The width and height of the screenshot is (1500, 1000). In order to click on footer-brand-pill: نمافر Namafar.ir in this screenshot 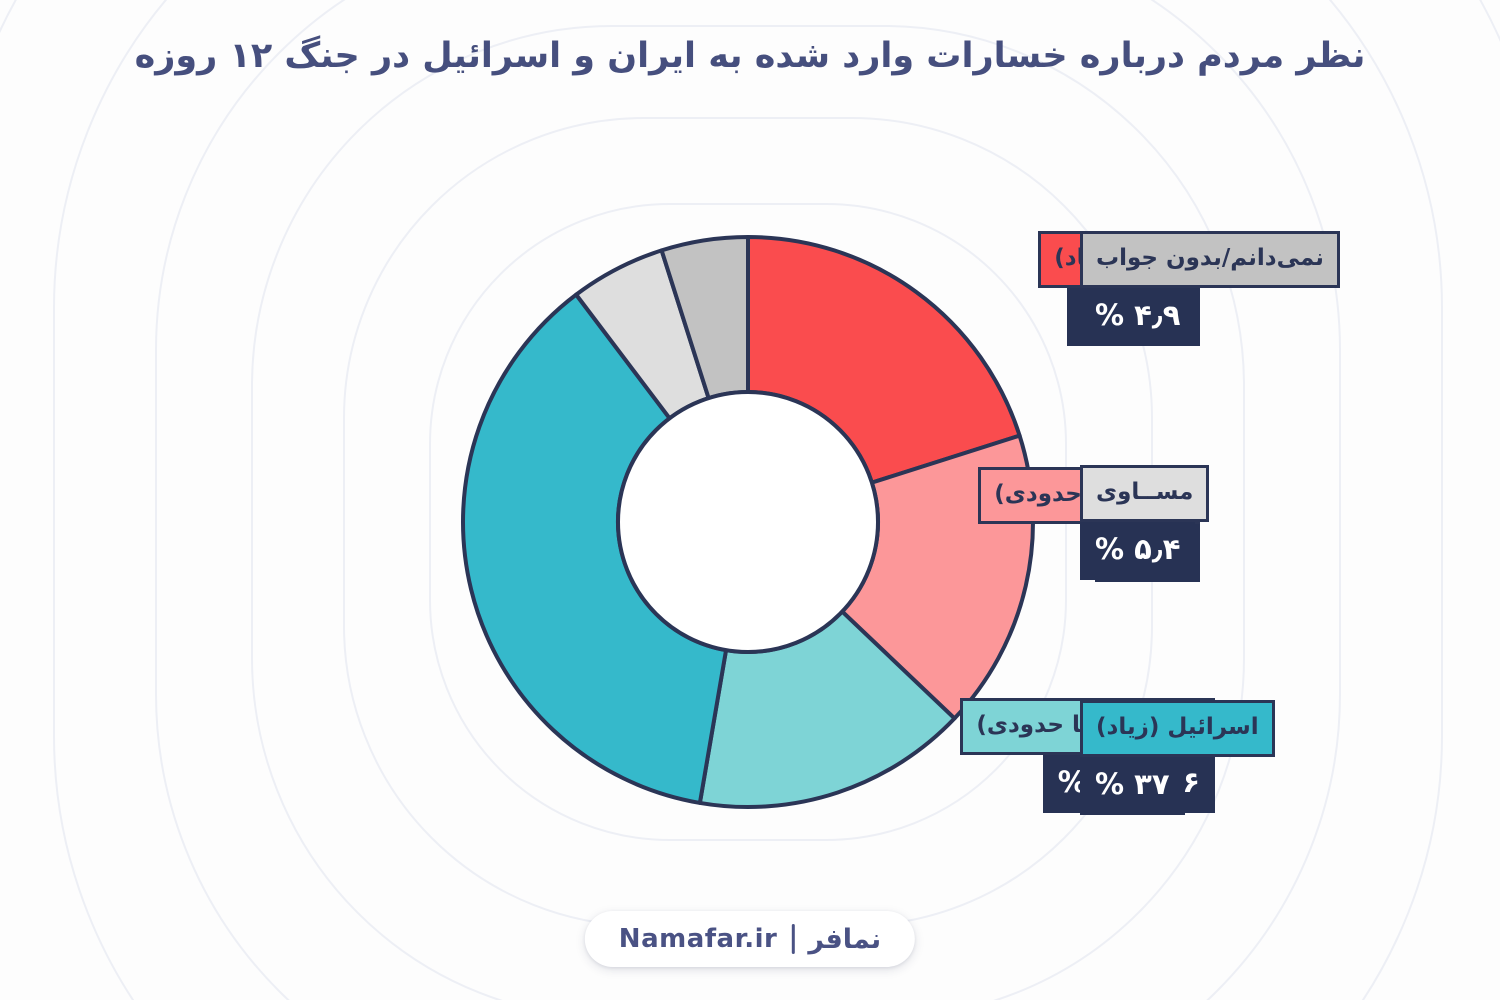, I will do `click(750, 939)`.